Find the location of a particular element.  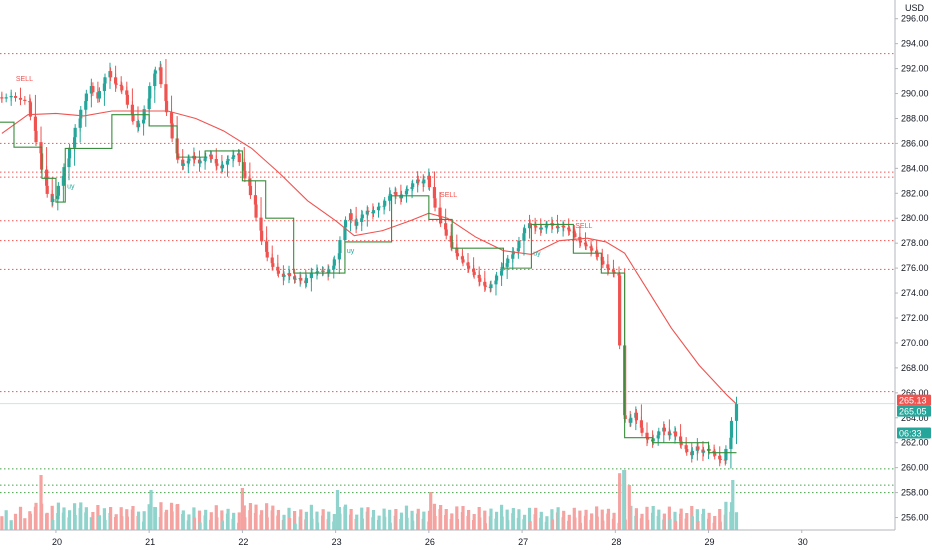

price-tick-label: 274.00 is located at coordinates (915, 293).